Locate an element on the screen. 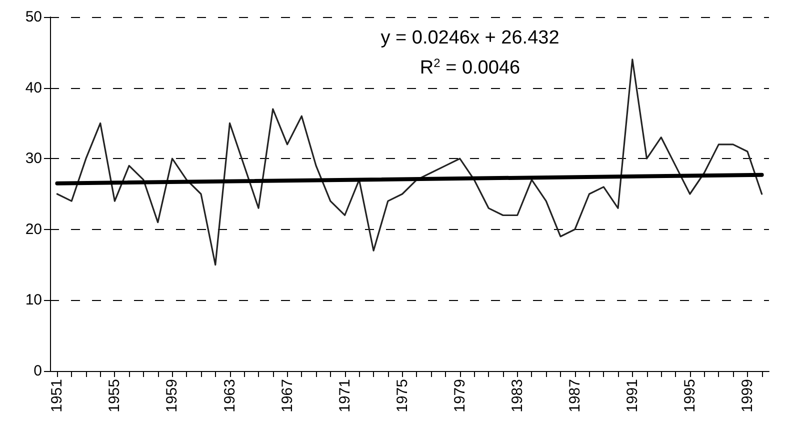 This screenshot has width=795, height=440. x-tick-label: 1975 is located at coordinates (402, 395).